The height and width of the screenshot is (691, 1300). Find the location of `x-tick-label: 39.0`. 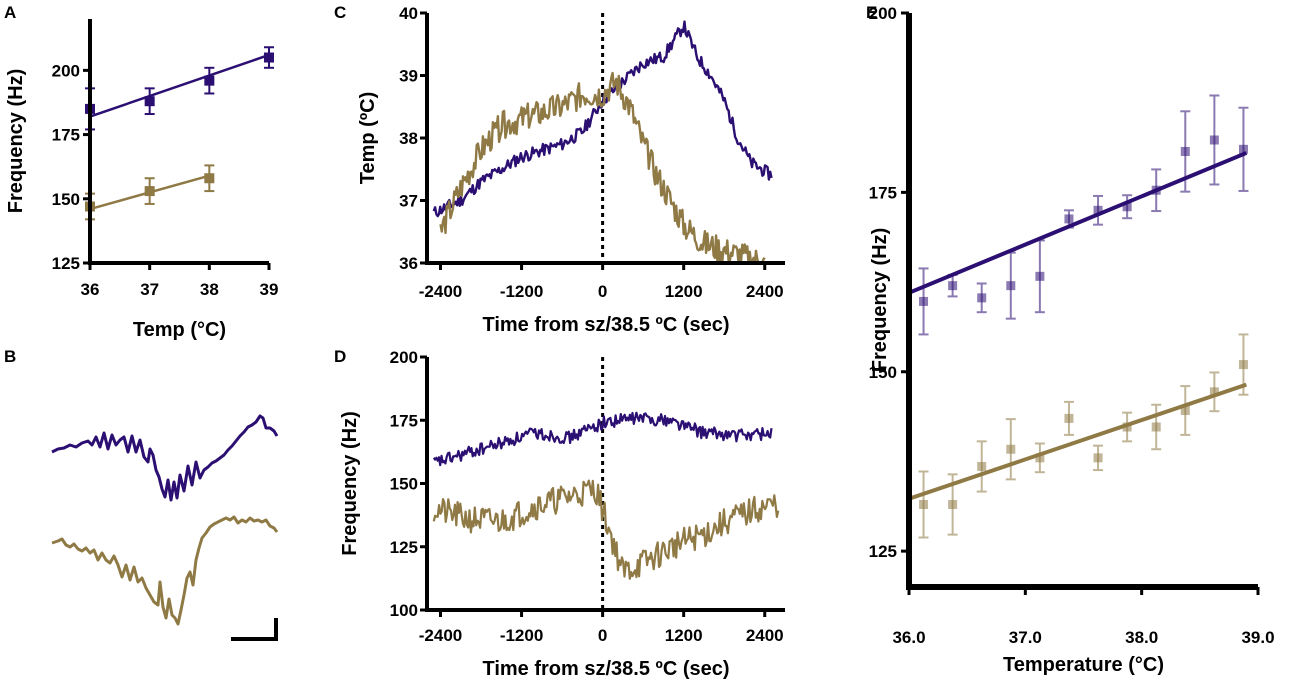

x-tick-label: 39.0 is located at coordinates (1257, 637).